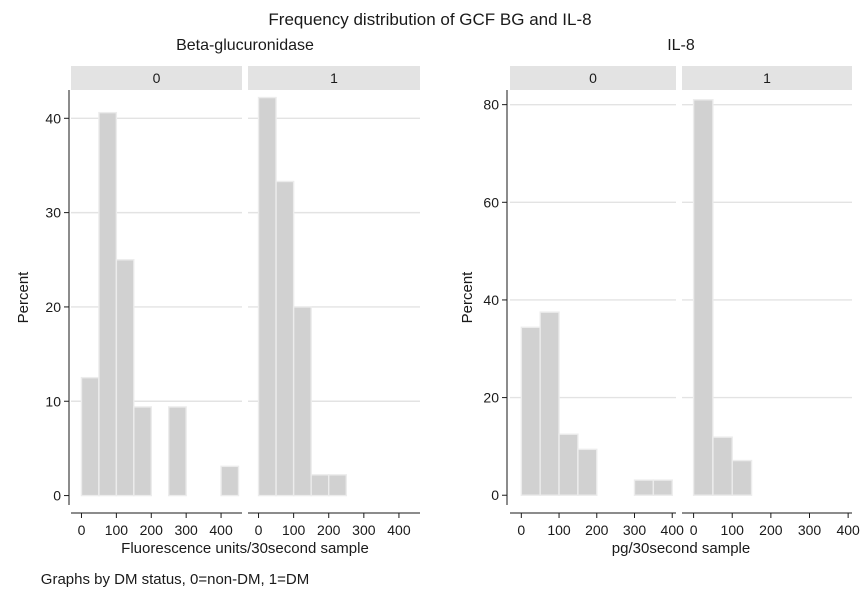 The height and width of the screenshot is (594, 861). What do you see at coordinates (491, 202) in the screenshot?
I see `y-tick-label: 60` at bounding box center [491, 202].